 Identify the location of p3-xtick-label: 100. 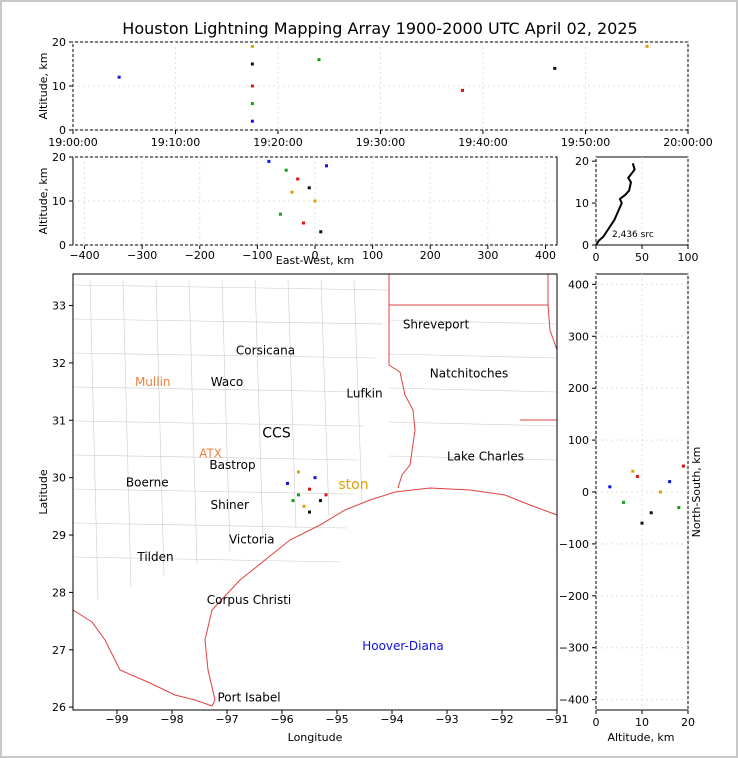
(688, 257).